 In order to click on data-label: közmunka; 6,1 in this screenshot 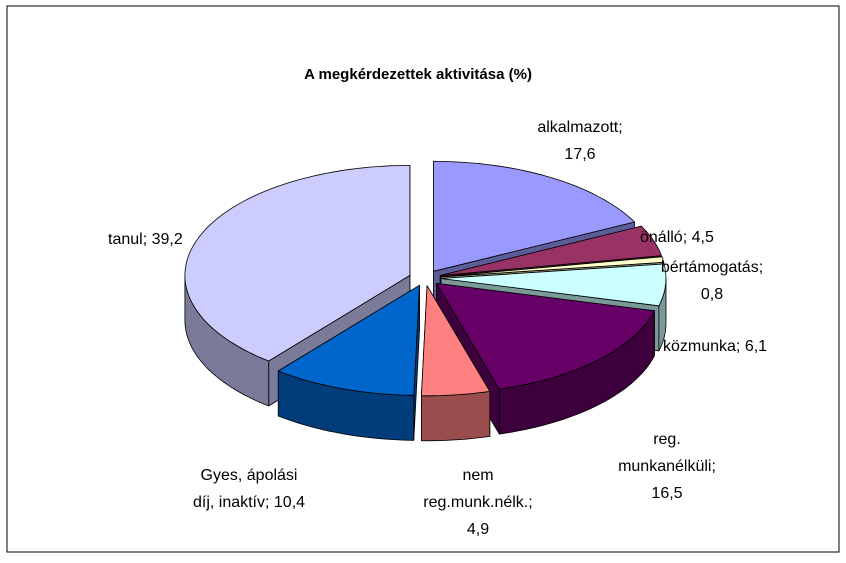, I will do `click(715, 346)`.